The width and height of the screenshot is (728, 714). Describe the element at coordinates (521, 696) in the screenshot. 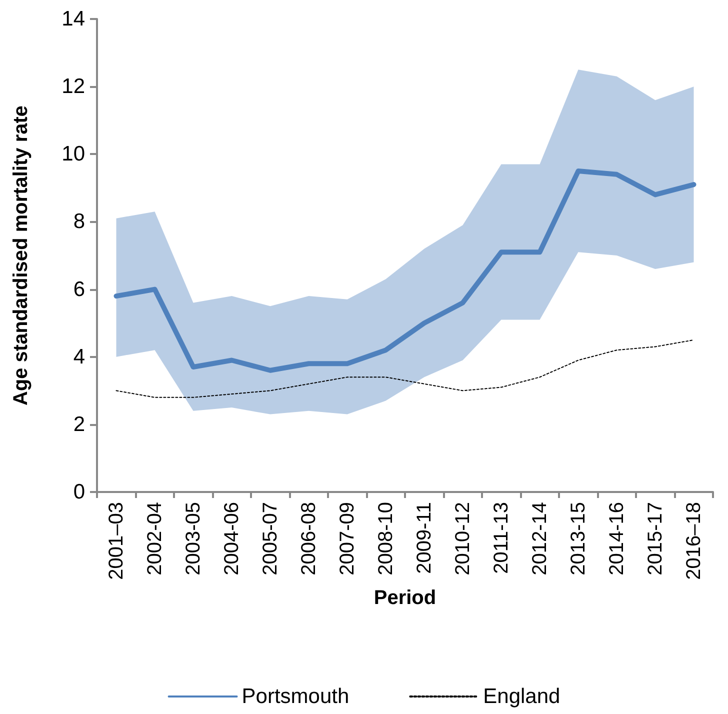

I see `legend-label: England` at that location.